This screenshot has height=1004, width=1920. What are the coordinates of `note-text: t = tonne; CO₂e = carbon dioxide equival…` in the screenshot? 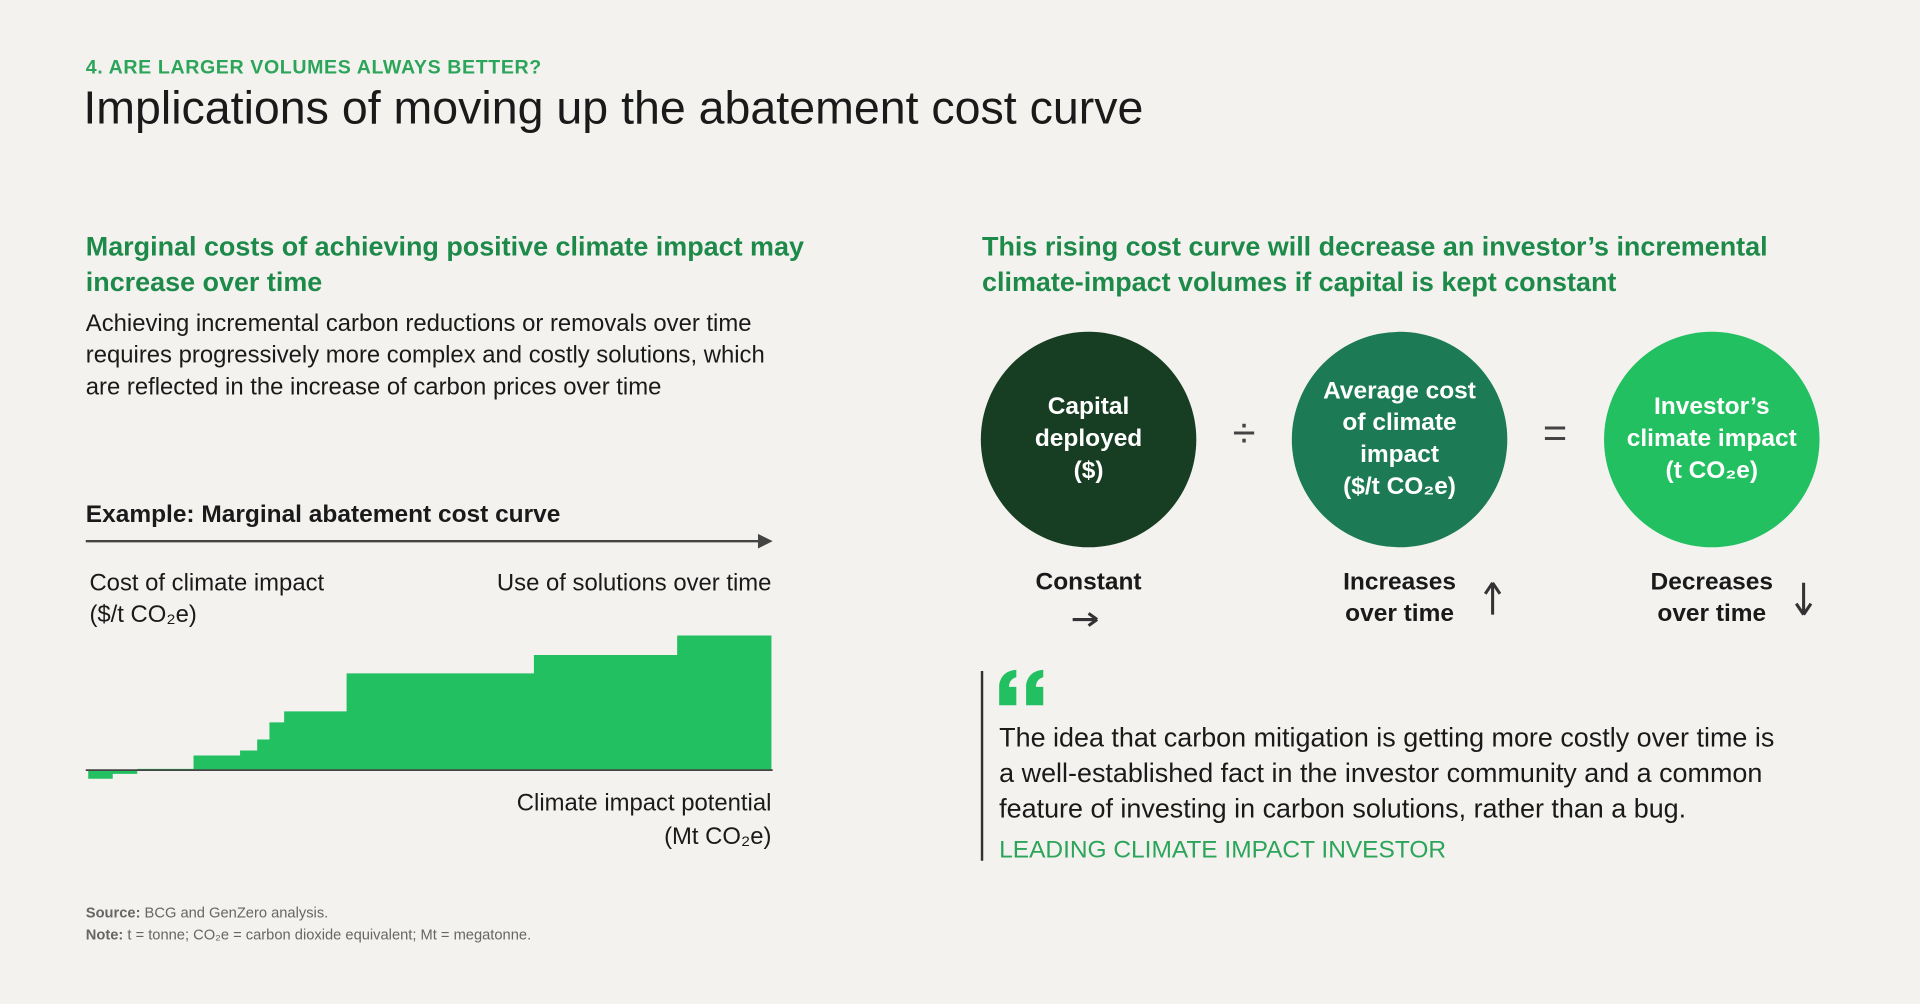 It's located at (329, 935).